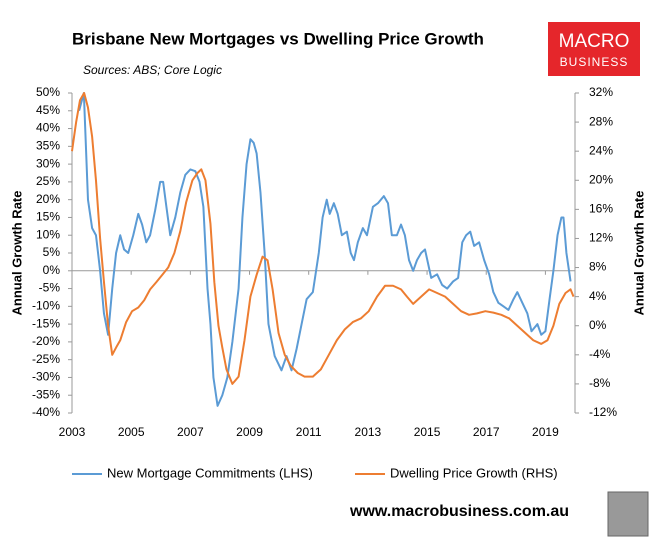 The image size is (661, 549). I want to click on y-tick-label: 35%, so click(48, 146).